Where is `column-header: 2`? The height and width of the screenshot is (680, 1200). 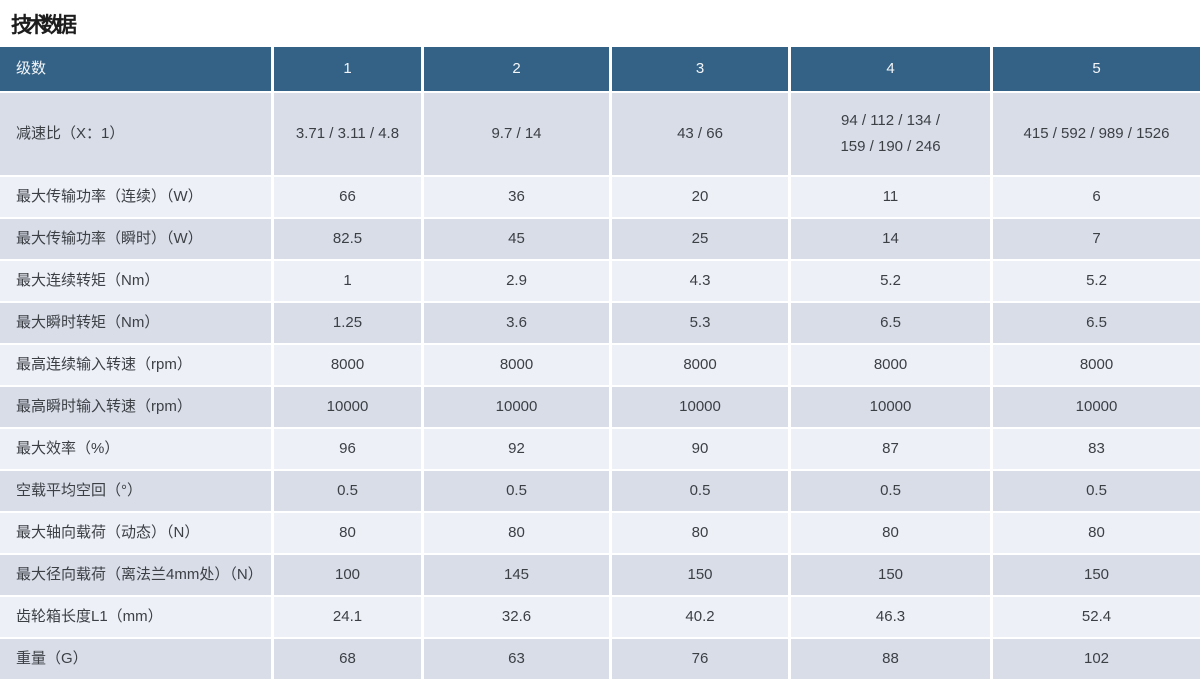
column-header: 2 is located at coordinates (518, 70).